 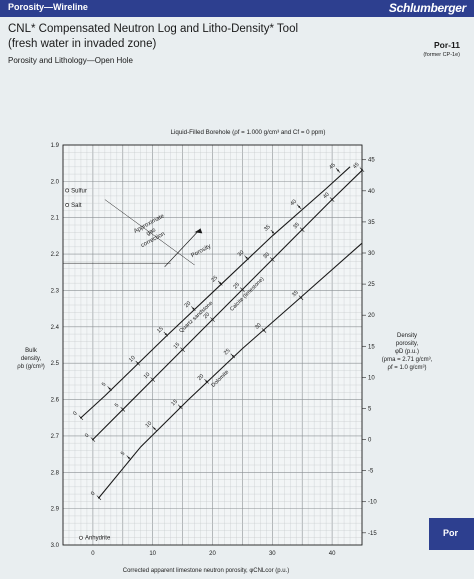 I want to click on section-tab-label: Por, so click(x=451, y=533).